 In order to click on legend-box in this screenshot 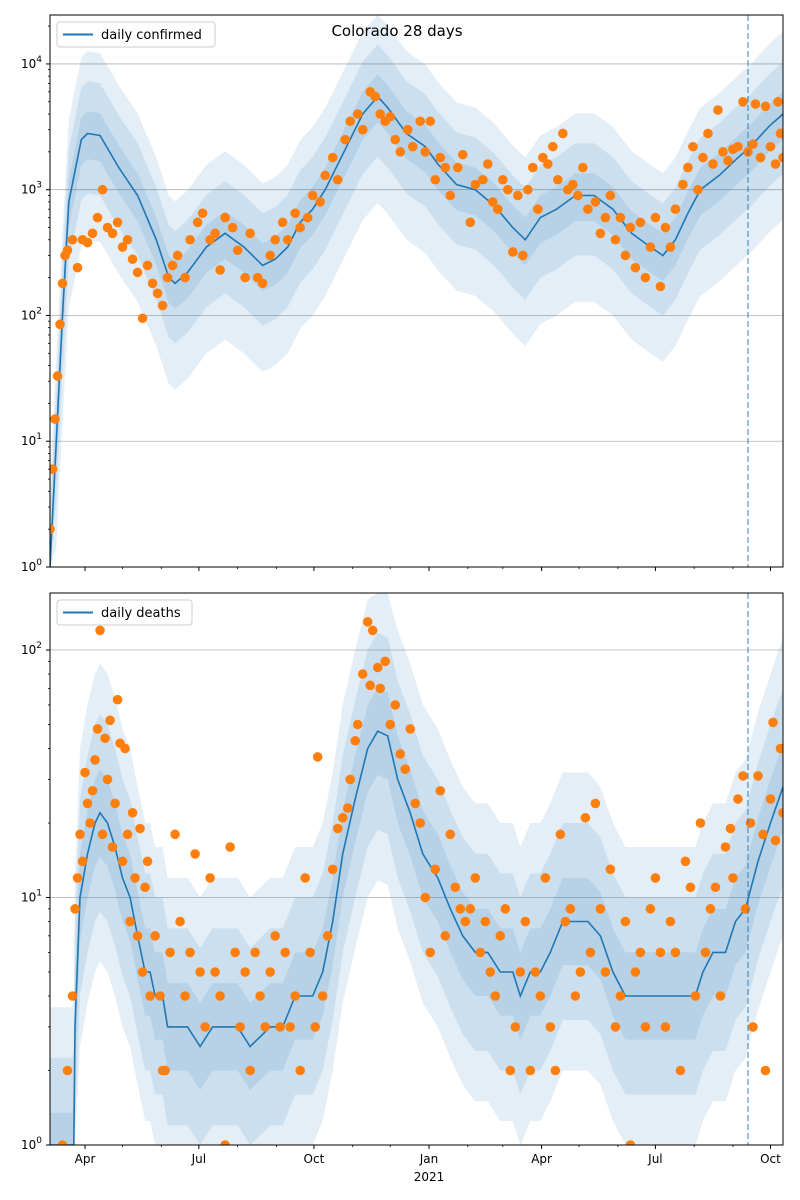, I will do `click(124, 612)`.